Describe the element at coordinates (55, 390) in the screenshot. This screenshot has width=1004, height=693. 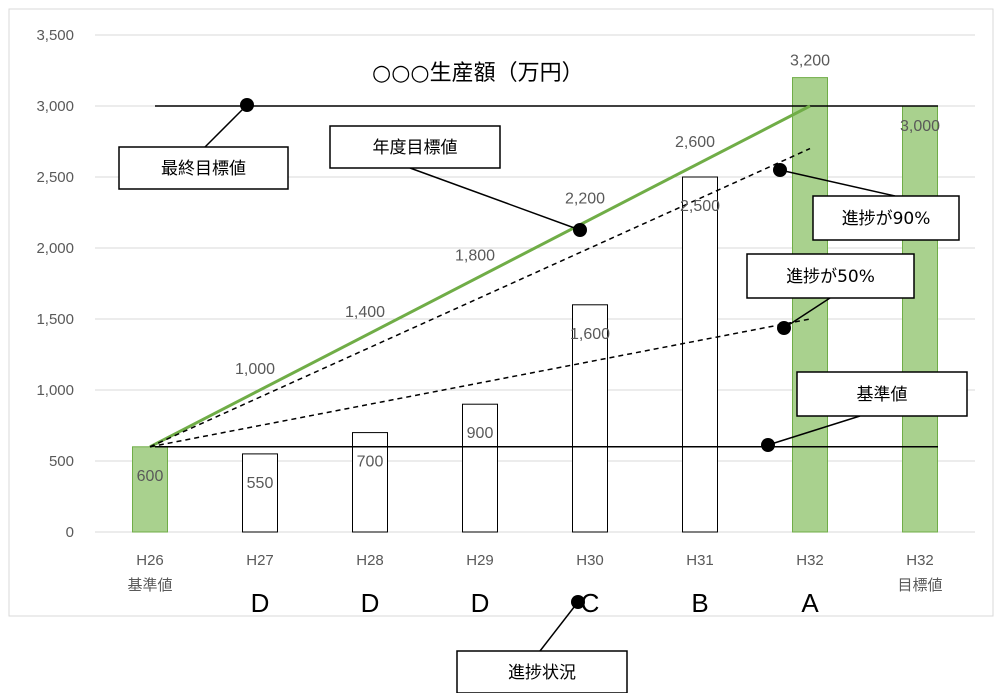
I see `y-tick-label: 1,000` at that location.